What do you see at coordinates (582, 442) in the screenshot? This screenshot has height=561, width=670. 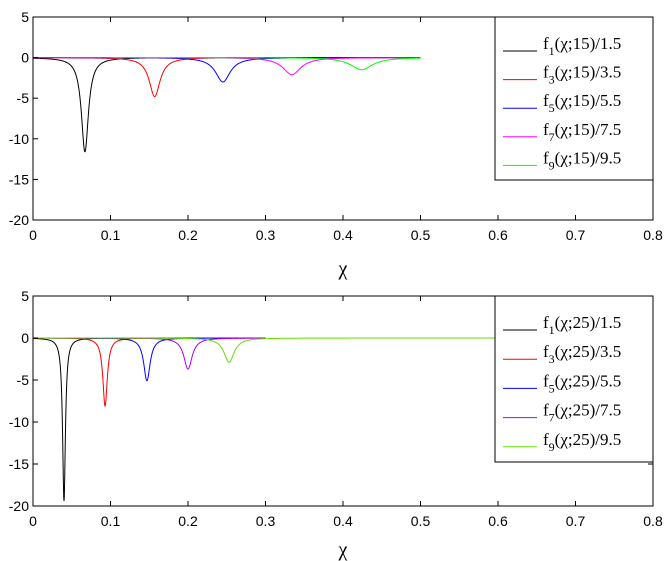 I see `legend-label-5: f9(χ;25)/9.5` at bounding box center [582, 442].